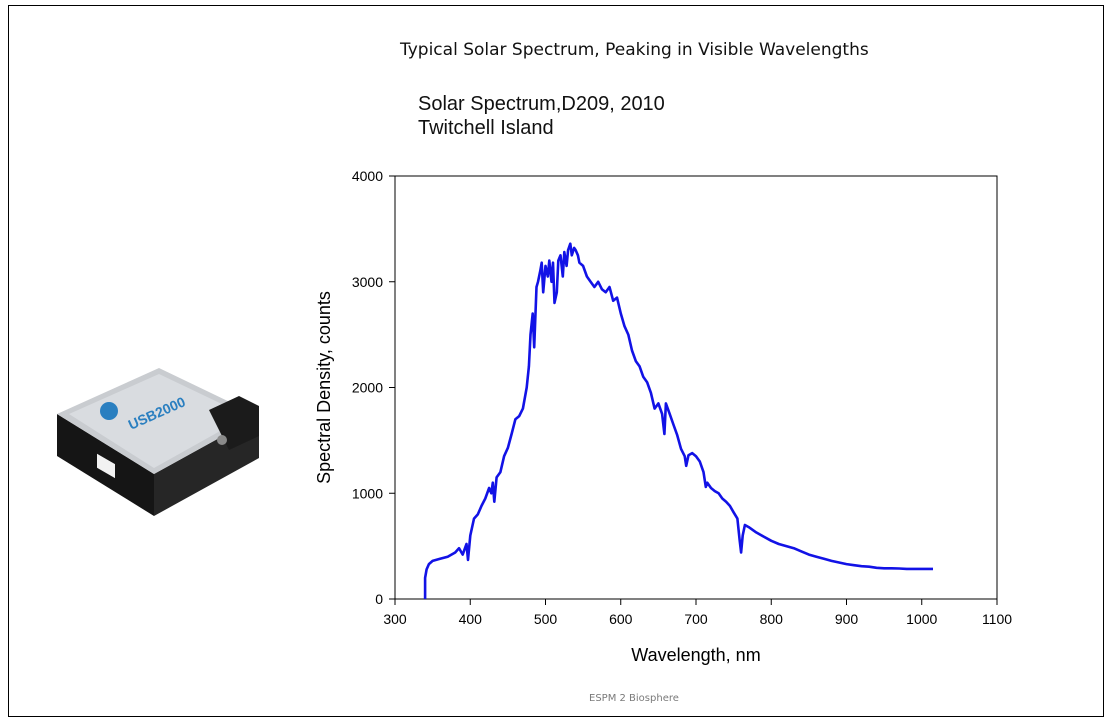  I want to click on y-tick-label: 1000, so click(367, 493).